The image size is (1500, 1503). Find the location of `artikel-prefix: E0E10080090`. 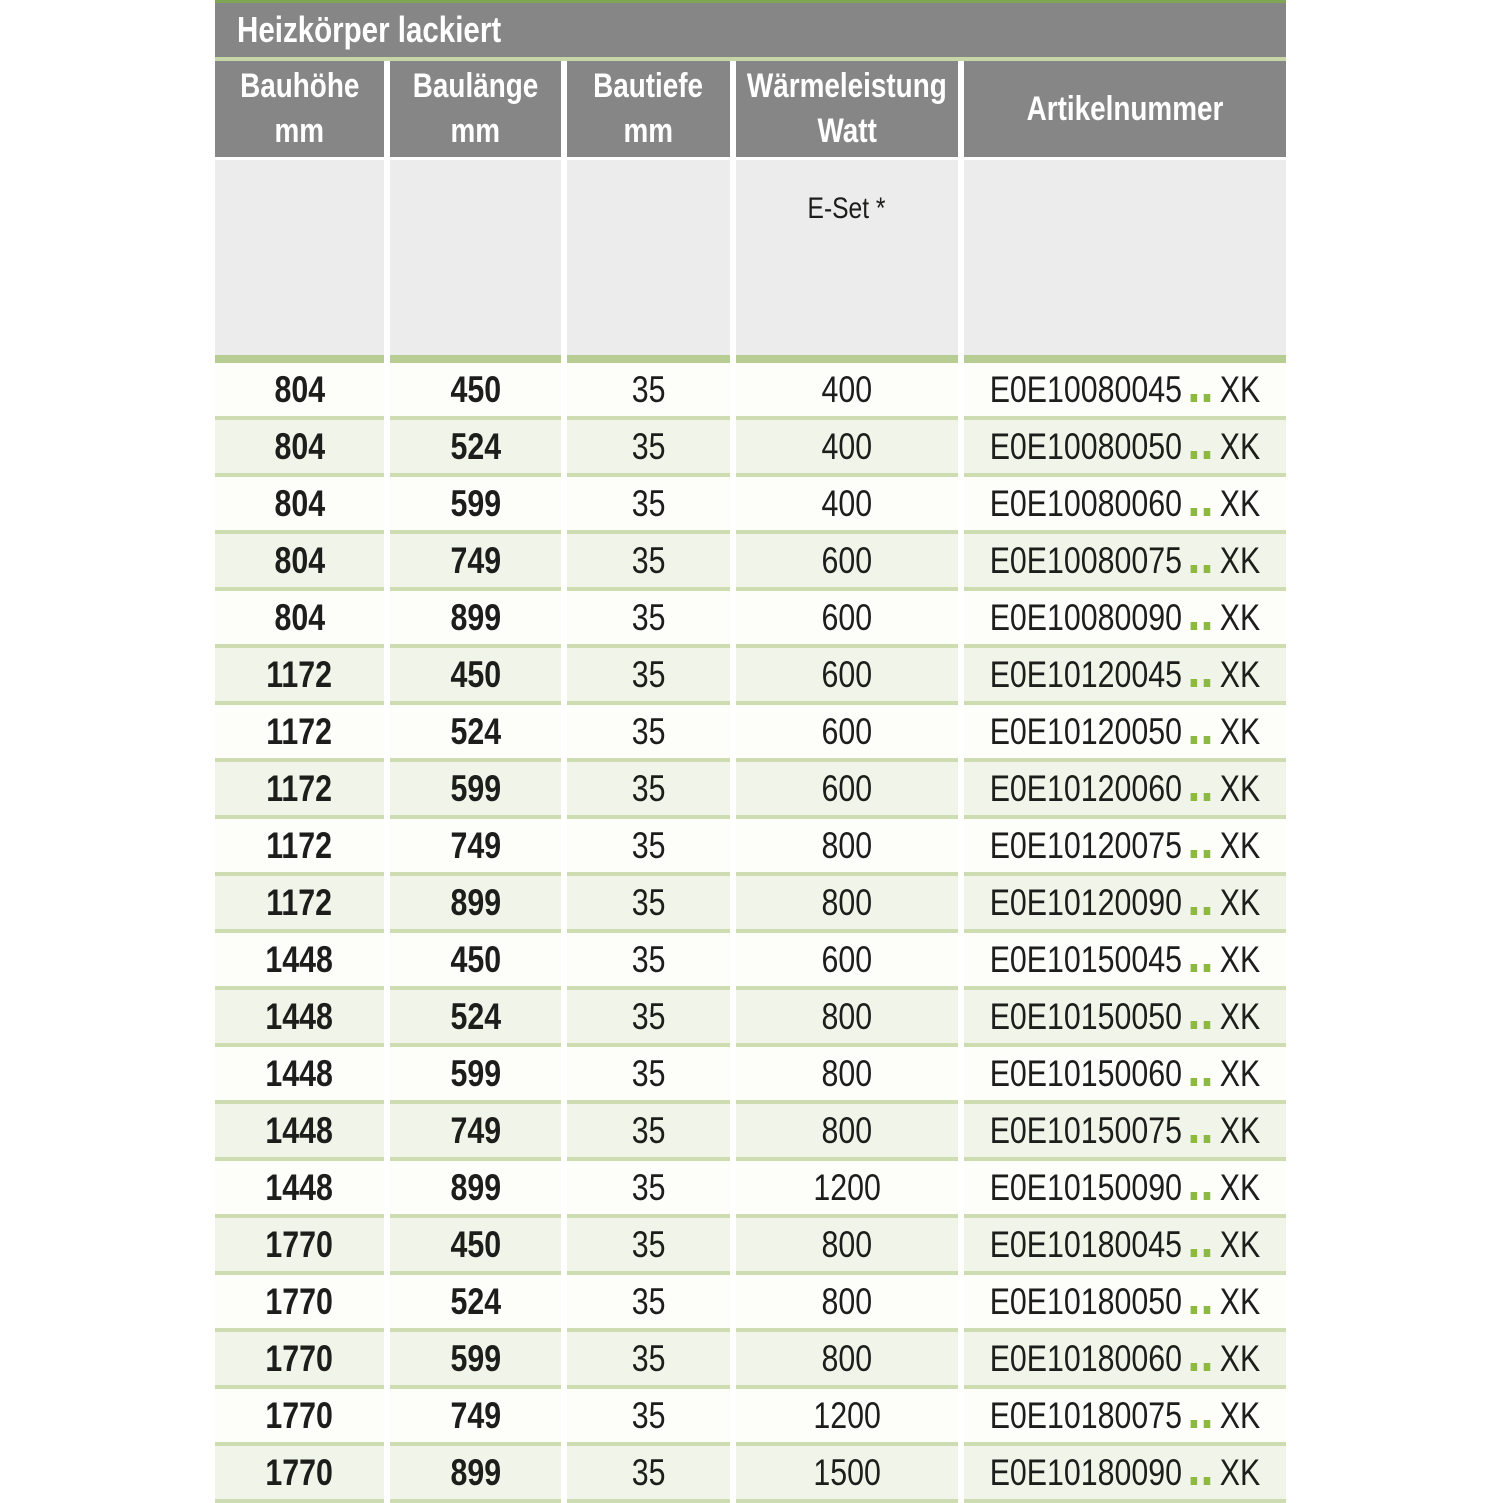

artikel-prefix: E0E10080090 is located at coordinates (1086, 617).